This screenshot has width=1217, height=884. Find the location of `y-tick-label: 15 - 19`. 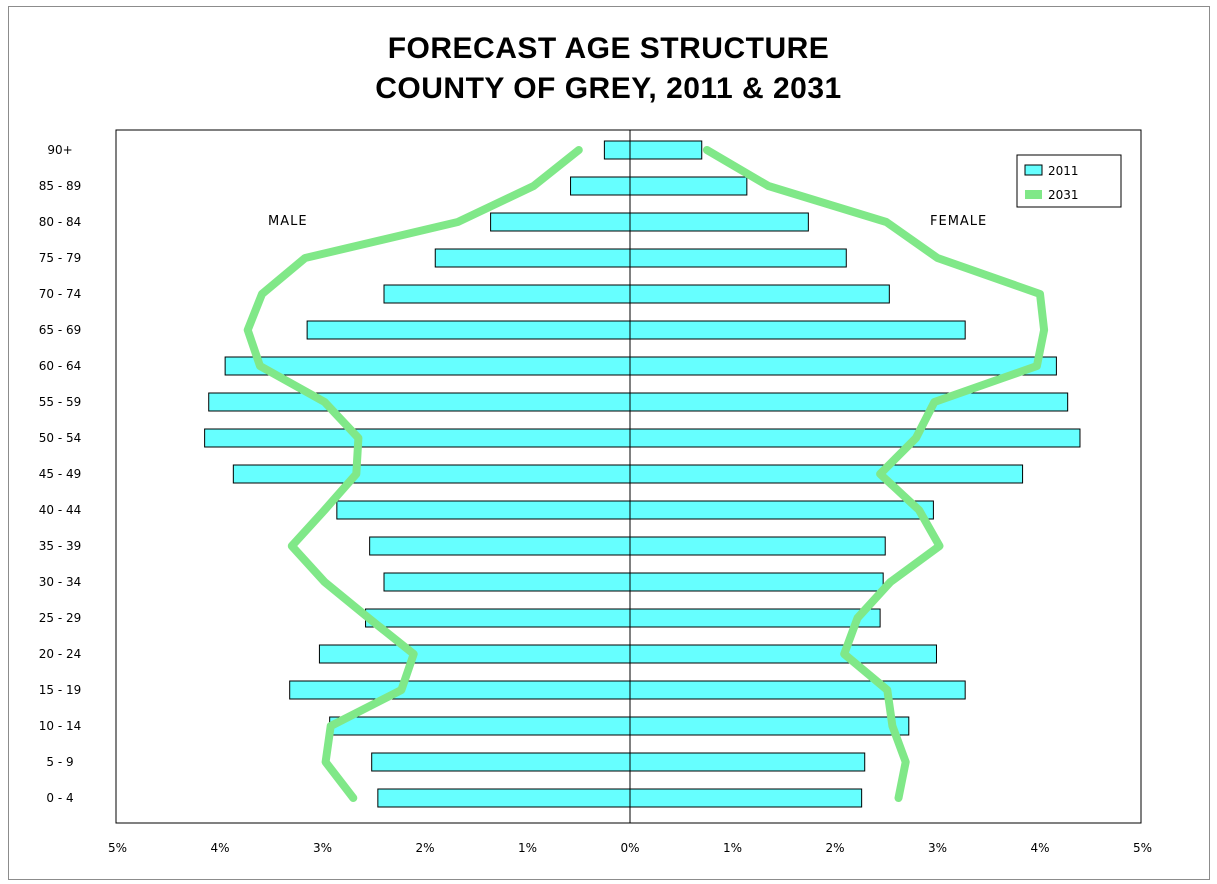

y-tick-label: 15 - 19 is located at coordinates (60, 690).